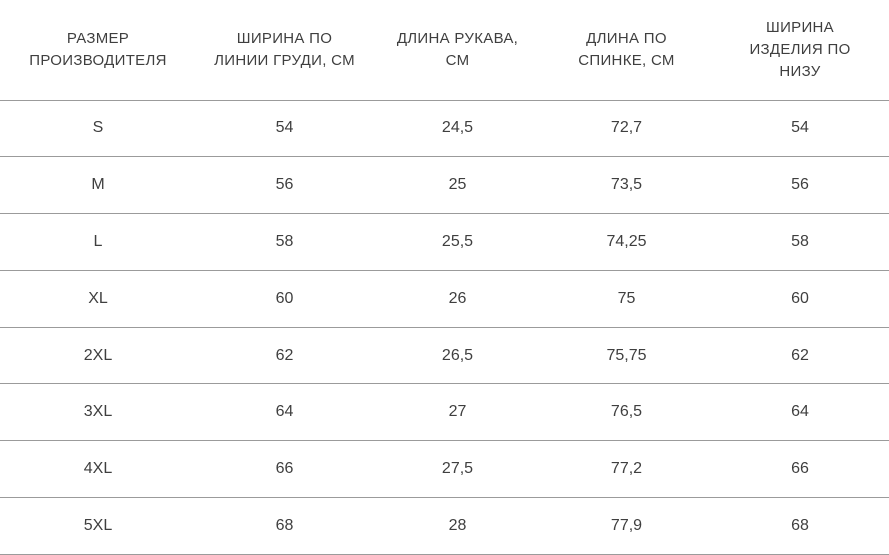  Describe the element at coordinates (626, 526) in the screenshot. I see `measurement-cell: 77,9` at that location.